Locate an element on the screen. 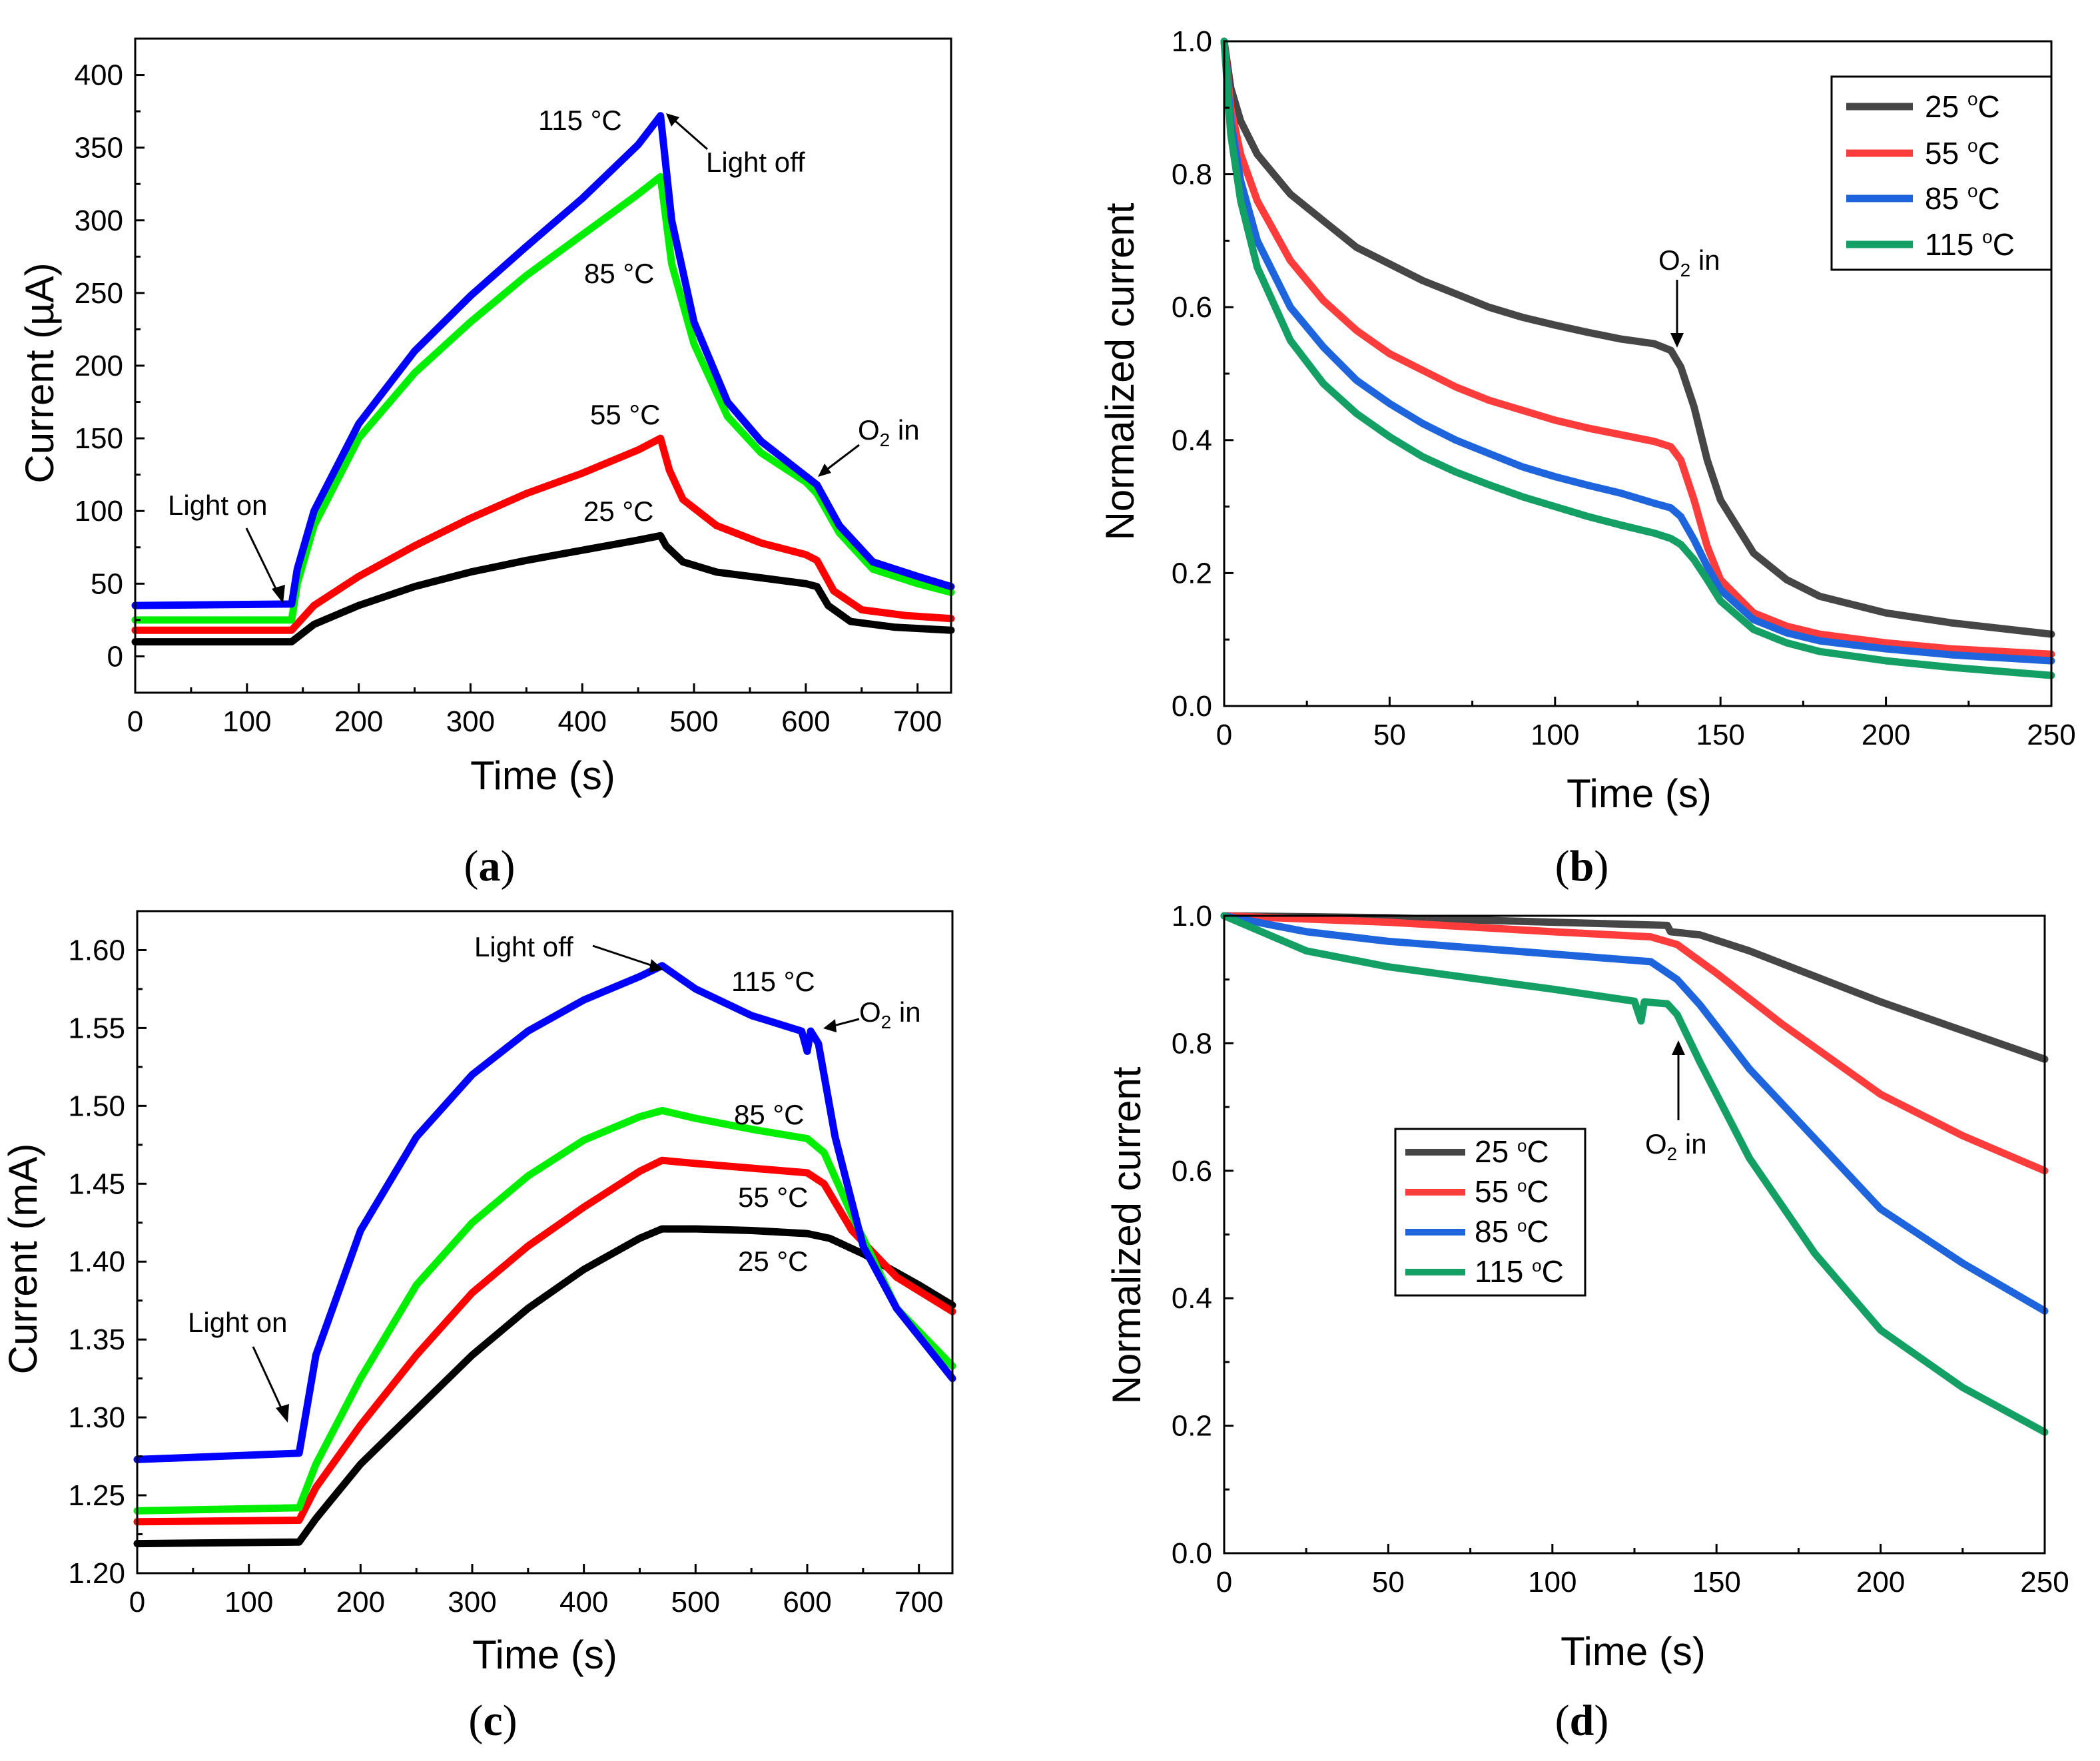  panel-b-o2-rest: in is located at coordinates (1705, 260).